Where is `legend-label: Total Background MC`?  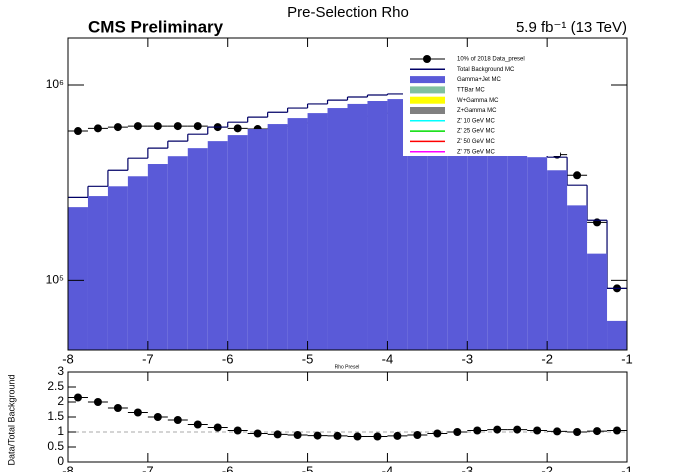 legend-label: Total Background MC is located at coordinates (486, 70).